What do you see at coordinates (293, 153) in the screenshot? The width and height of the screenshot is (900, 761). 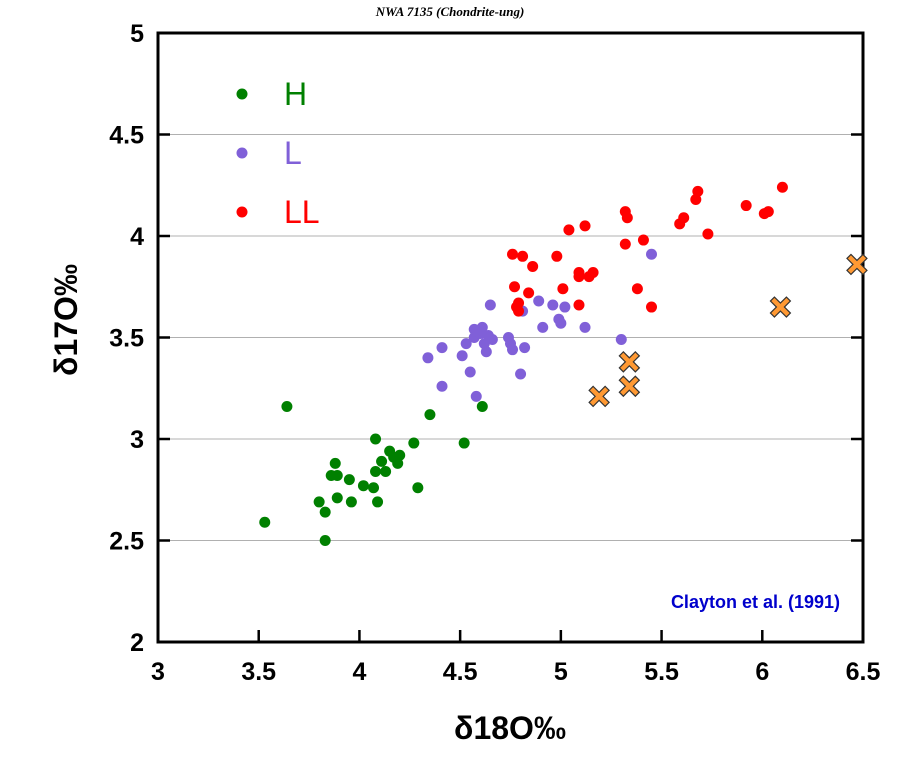 I see `legend-label-l: L` at bounding box center [293, 153].